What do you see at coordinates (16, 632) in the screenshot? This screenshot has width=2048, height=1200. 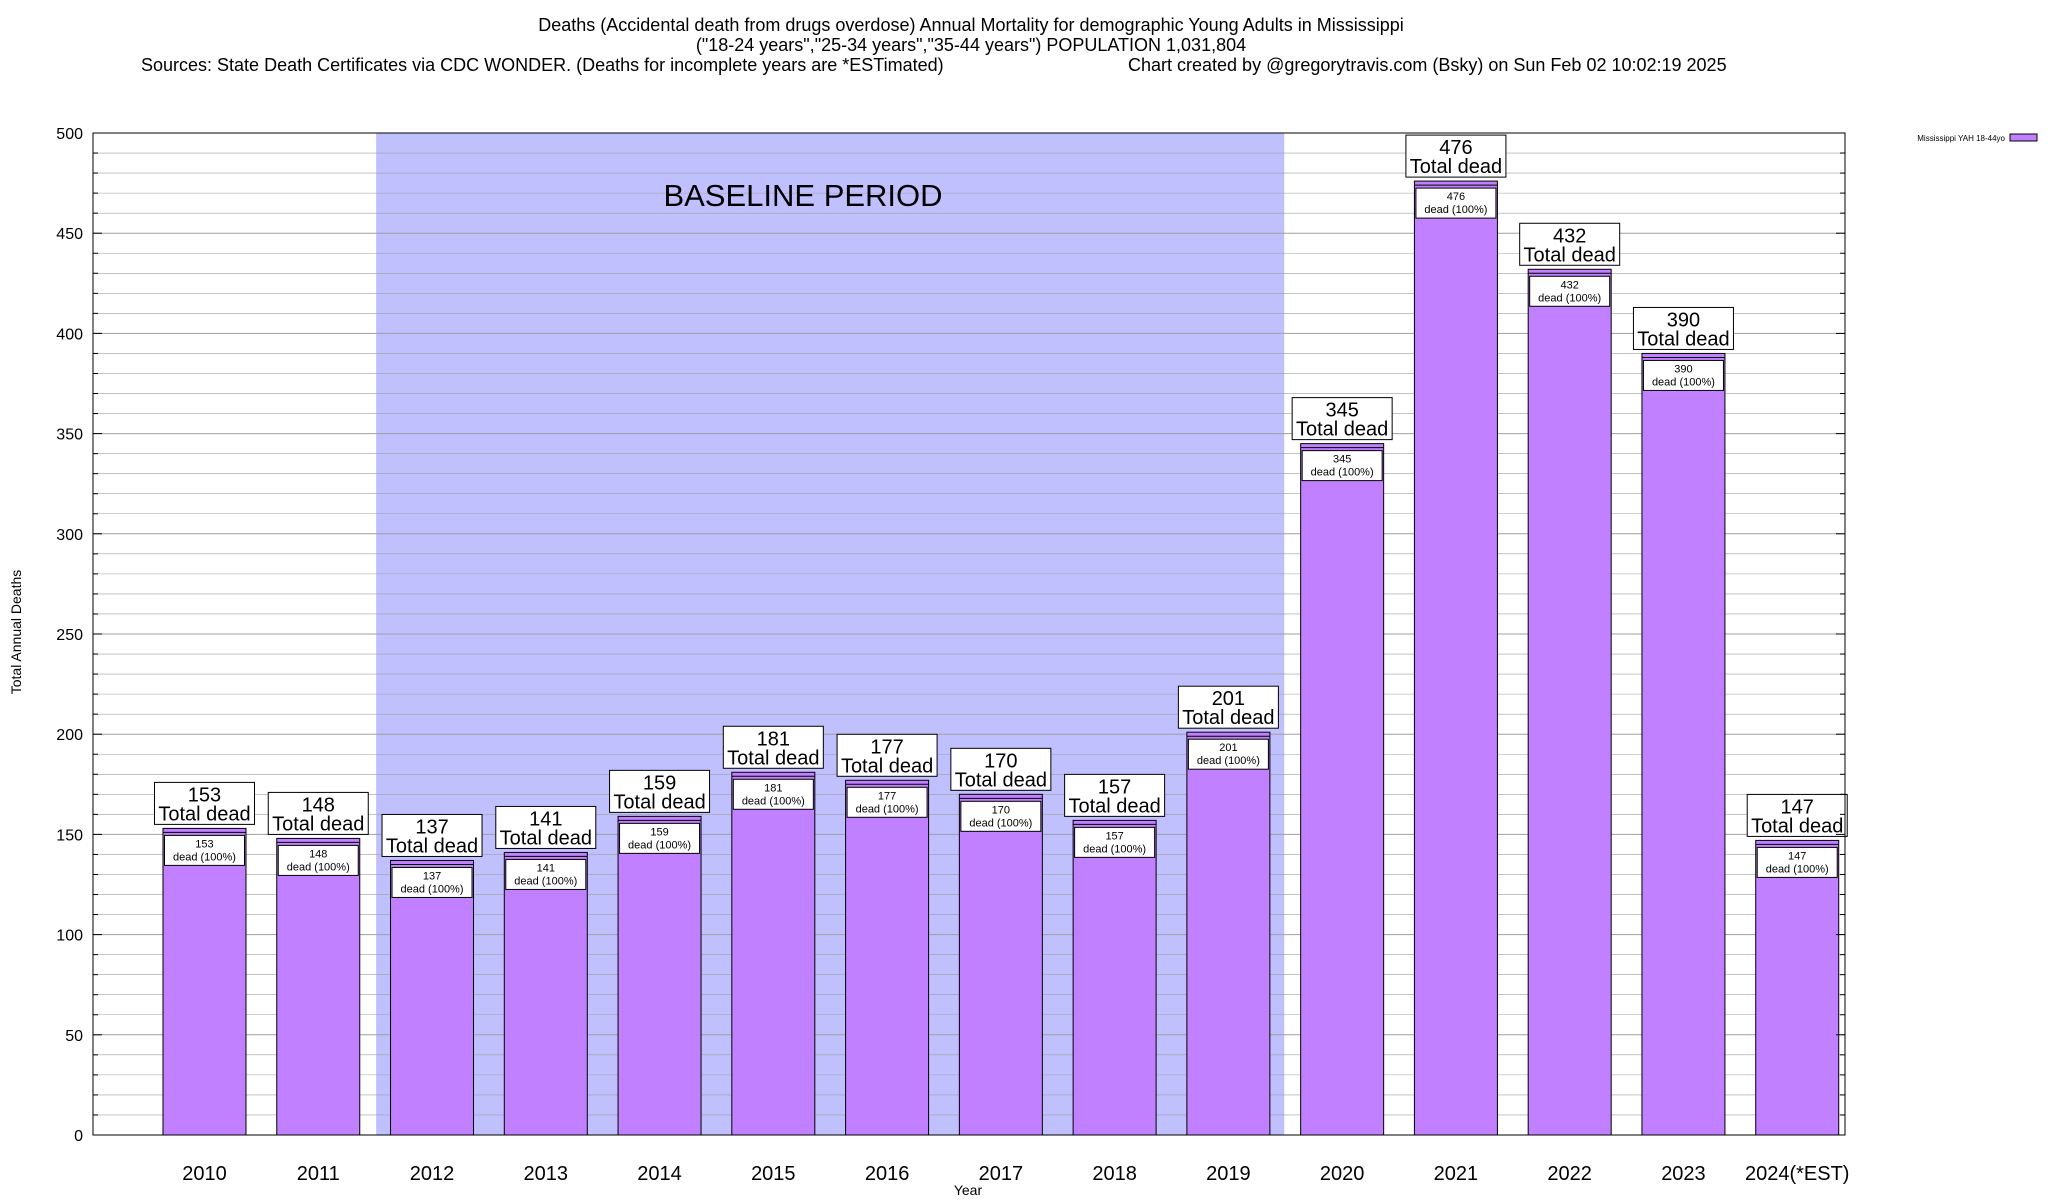 I see `y-axis-label: Total Annual Deaths` at bounding box center [16, 632].